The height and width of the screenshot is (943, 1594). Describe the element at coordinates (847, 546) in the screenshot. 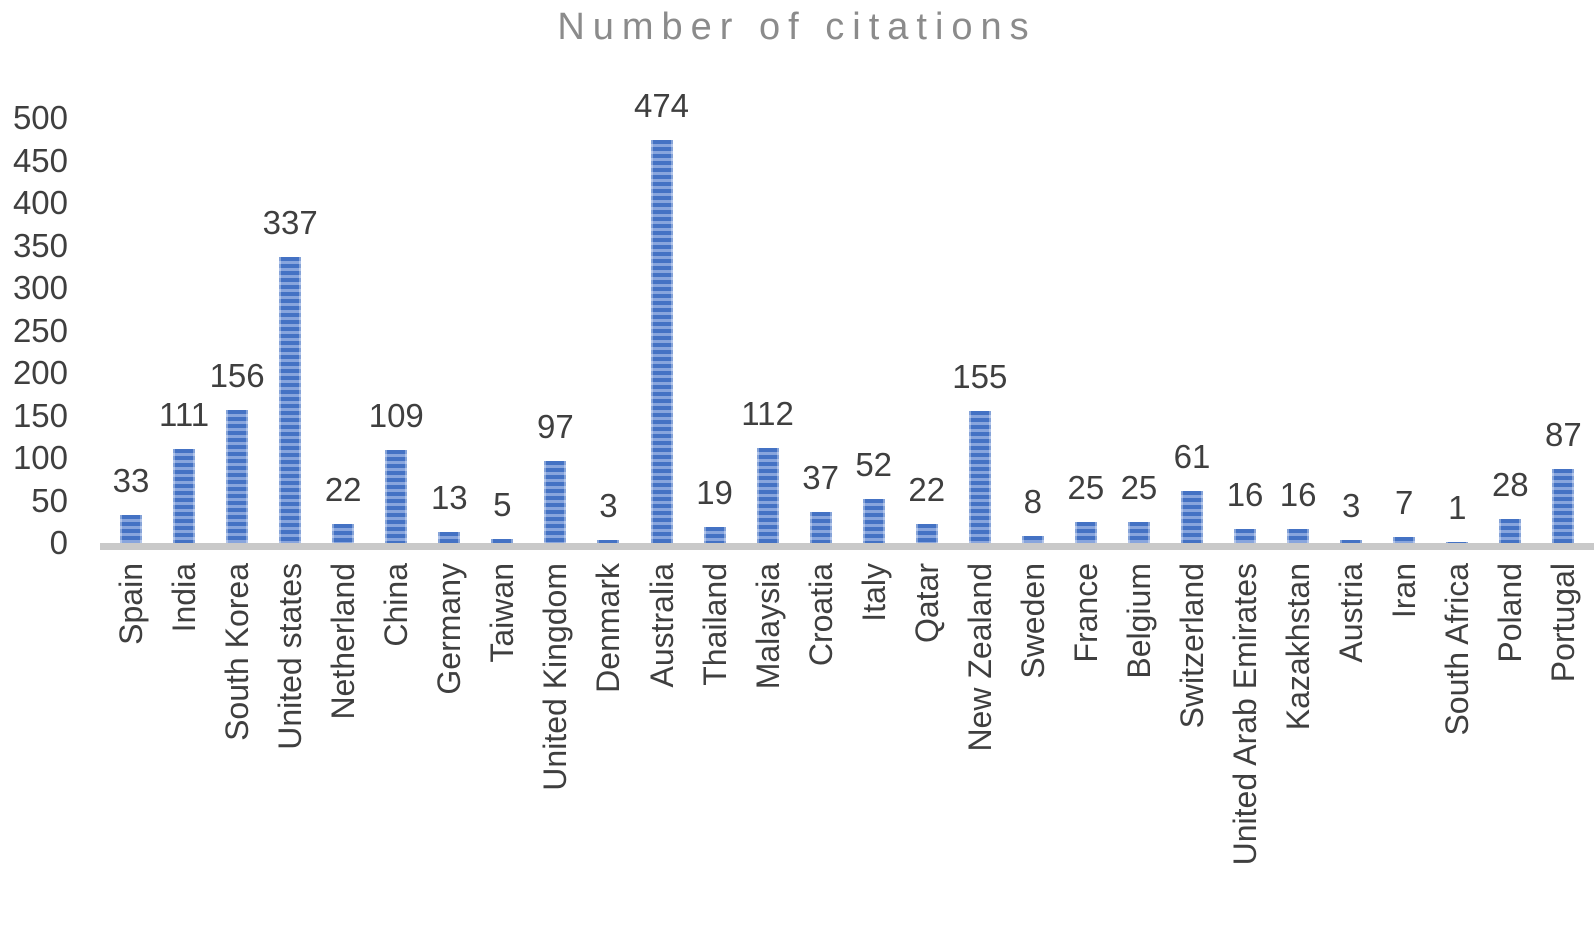

I see `x-axis-line` at that location.